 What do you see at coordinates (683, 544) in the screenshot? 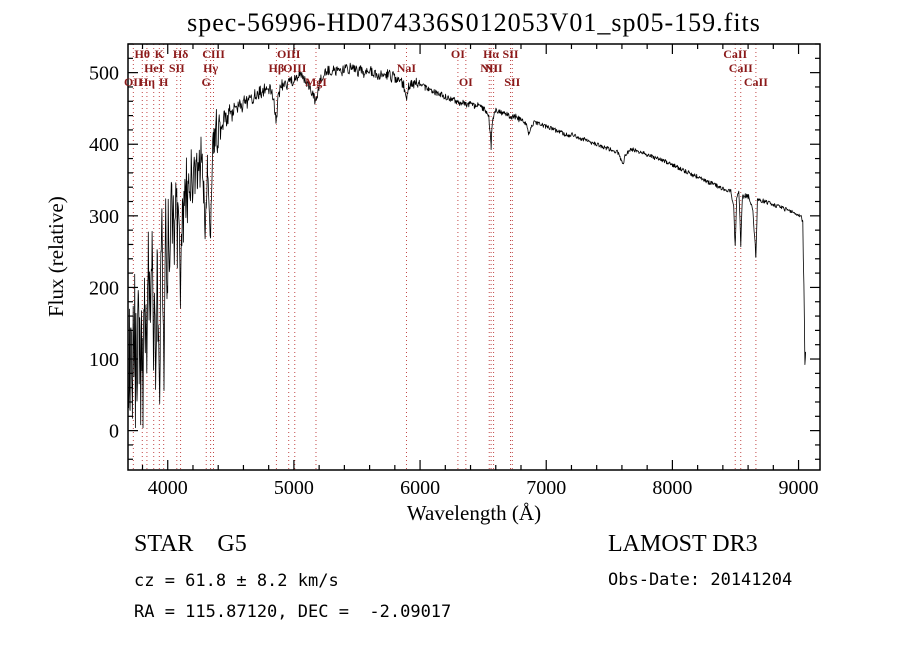
I see `survey-text: LAMOST DR3` at bounding box center [683, 544].